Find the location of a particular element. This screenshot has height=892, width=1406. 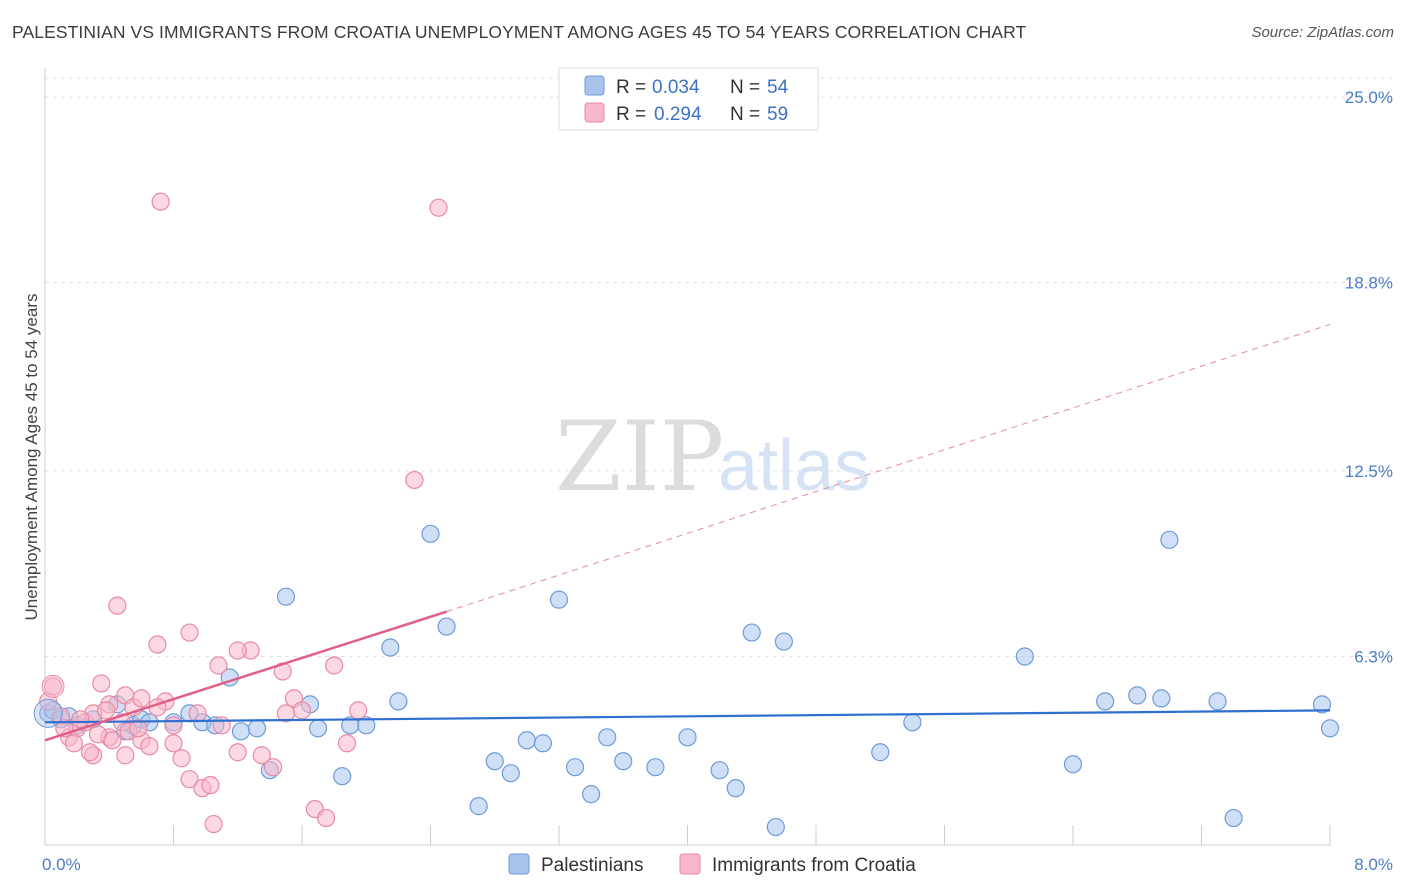

legend-n-label-1: N = is located at coordinates (745, 114).